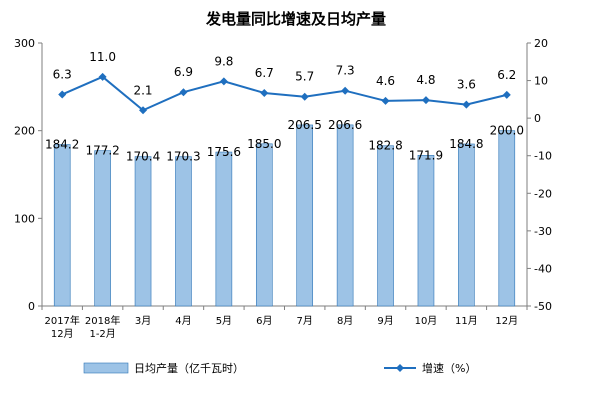 Image resolution: width=589 pixels, height=405 pixels. Describe the element at coordinates (507, 131) in the screenshot. I see `bar-value-label: 200.0` at that location.